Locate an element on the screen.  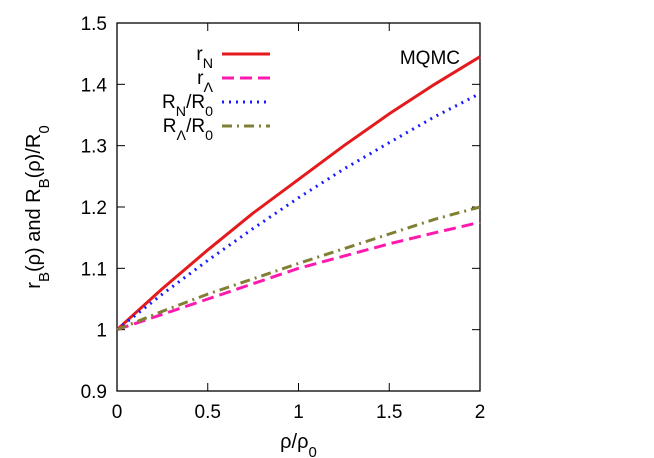
legend-label: rN is located at coordinates (204, 58).